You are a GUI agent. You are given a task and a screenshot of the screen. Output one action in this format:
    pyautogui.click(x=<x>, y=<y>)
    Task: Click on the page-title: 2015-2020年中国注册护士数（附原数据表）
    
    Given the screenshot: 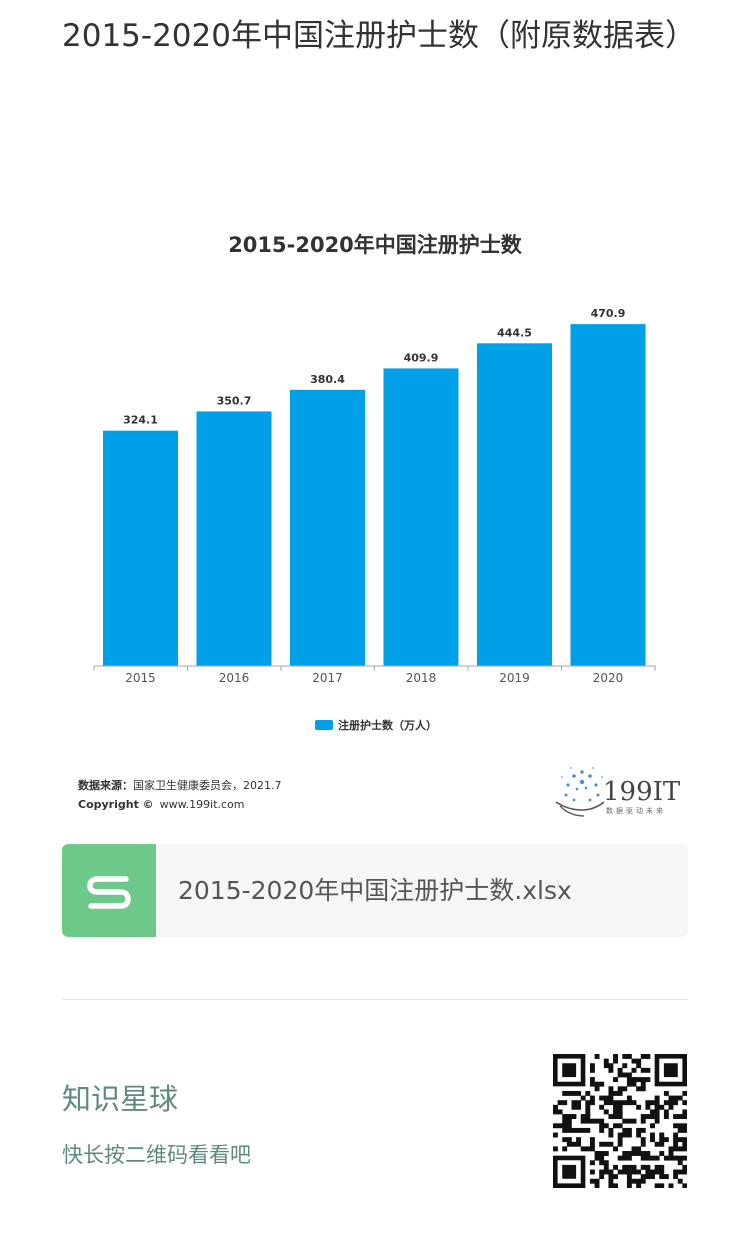 What is the action you would take?
    pyautogui.click(x=379, y=36)
    